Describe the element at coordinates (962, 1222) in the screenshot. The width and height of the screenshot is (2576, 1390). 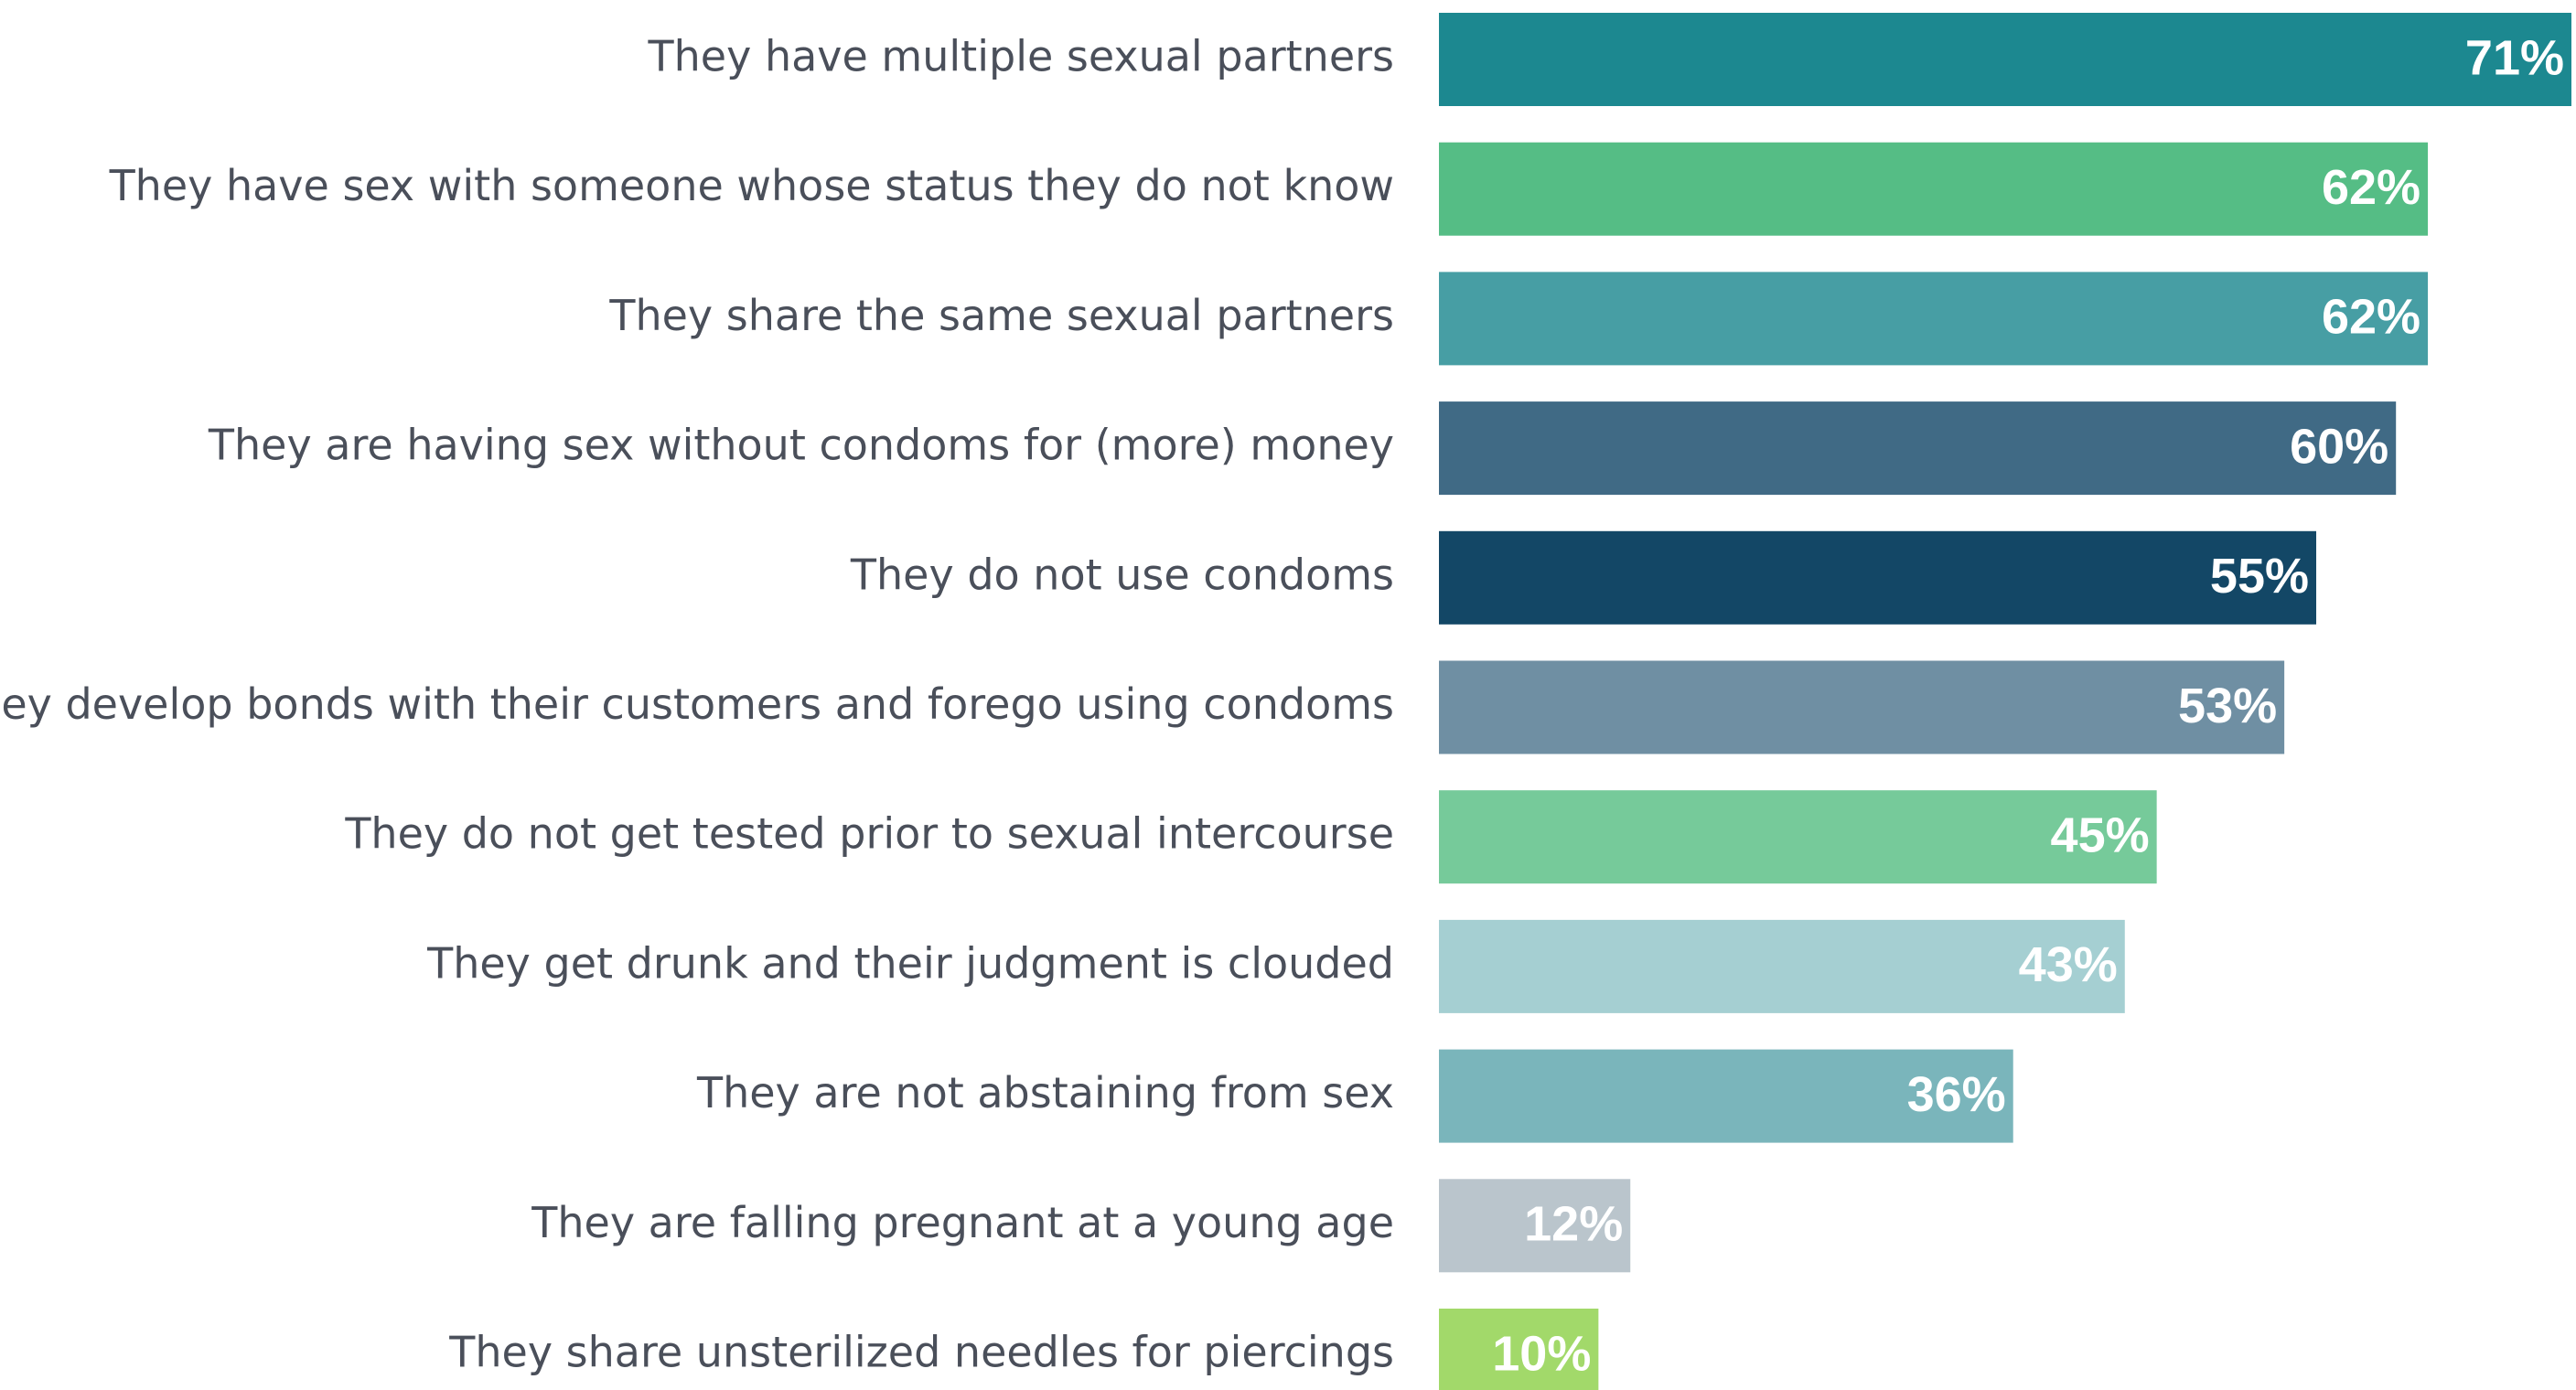
I see `category-label: They are falling pregnant at a young age` at that location.